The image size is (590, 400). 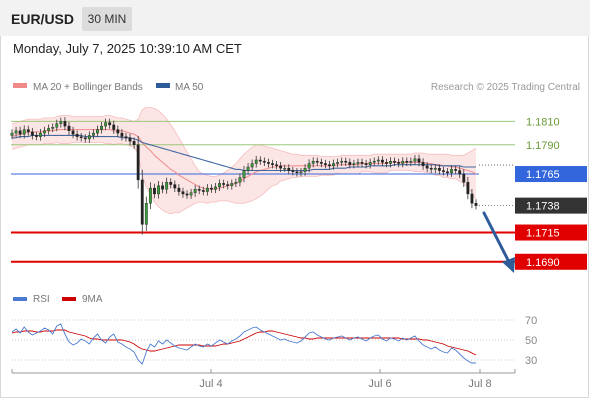 What do you see at coordinates (43, 19) in the screenshot?
I see `symbol-label: EUR/USD` at bounding box center [43, 19].